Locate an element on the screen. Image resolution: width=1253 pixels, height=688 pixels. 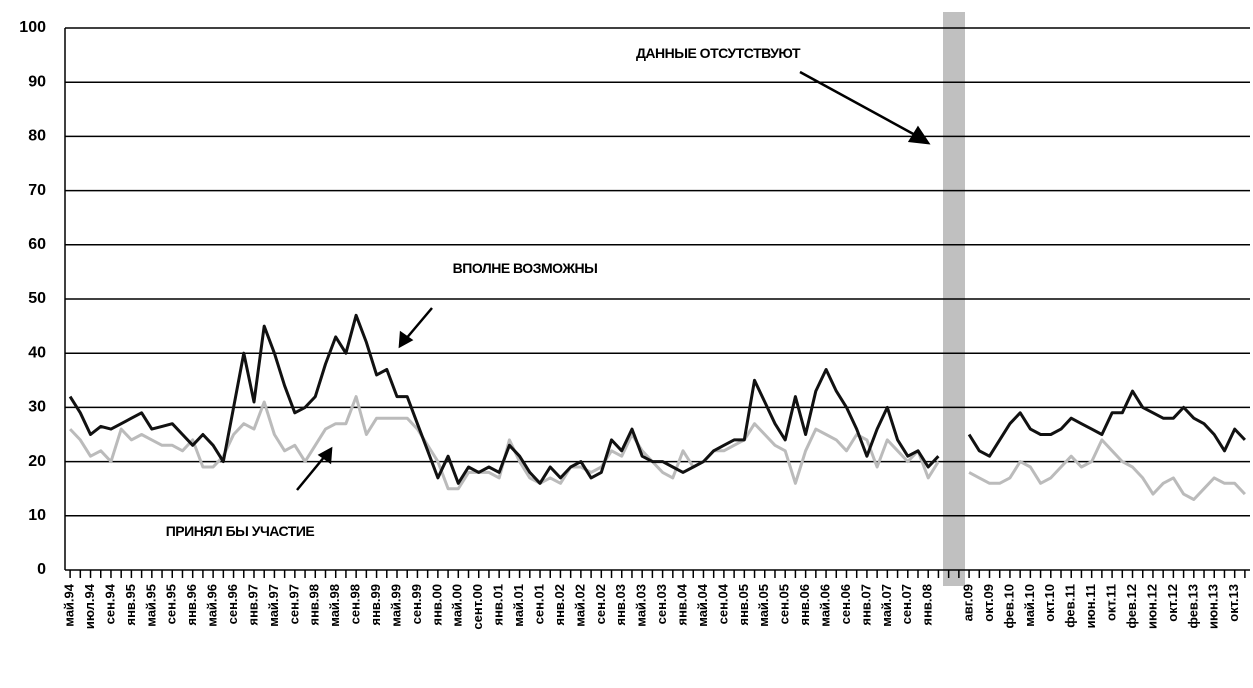
y-tick-label: 30 is located at coordinates (37, 407).